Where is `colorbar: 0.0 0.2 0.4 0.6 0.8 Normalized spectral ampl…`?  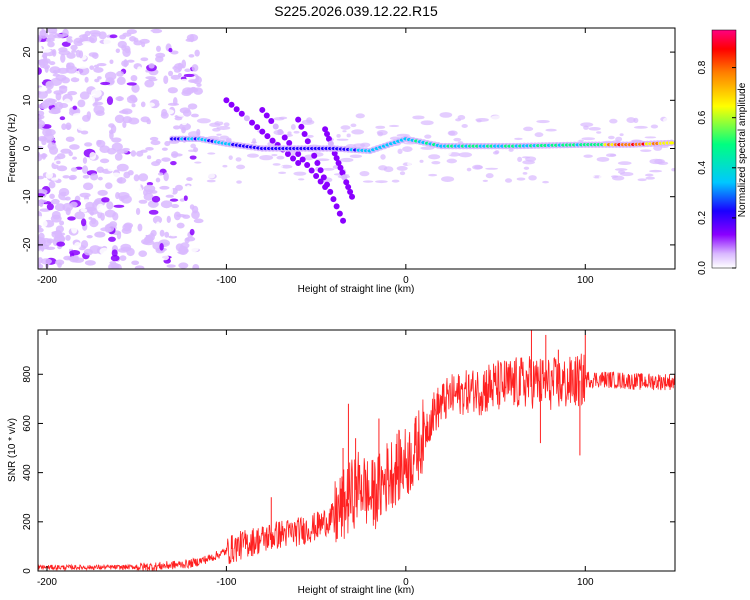 colorbar: 0.0 0.2 0.4 0.6 0.8 Normalized spectral ampl… is located at coordinates (722, 152).